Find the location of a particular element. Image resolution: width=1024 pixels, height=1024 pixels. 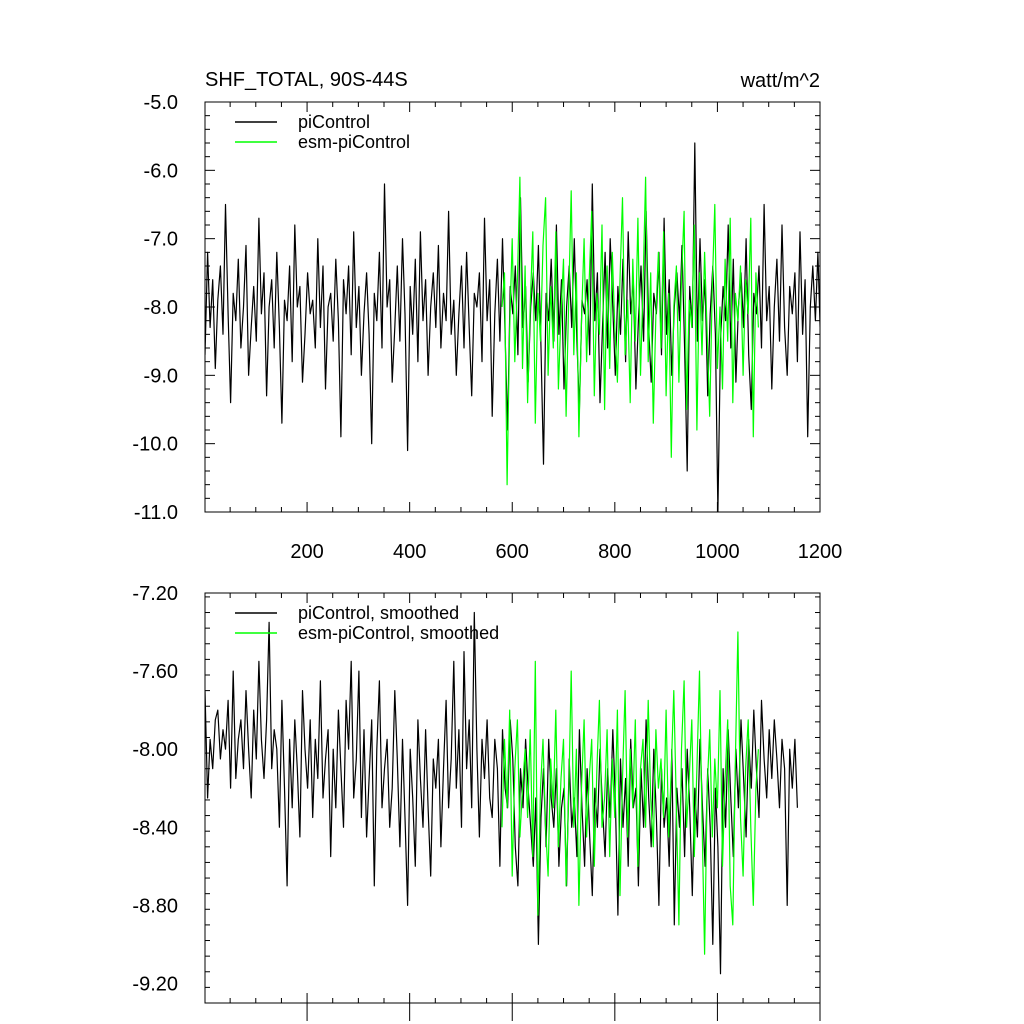

top-x-tick-label: 200 is located at coordinates (306, 552).